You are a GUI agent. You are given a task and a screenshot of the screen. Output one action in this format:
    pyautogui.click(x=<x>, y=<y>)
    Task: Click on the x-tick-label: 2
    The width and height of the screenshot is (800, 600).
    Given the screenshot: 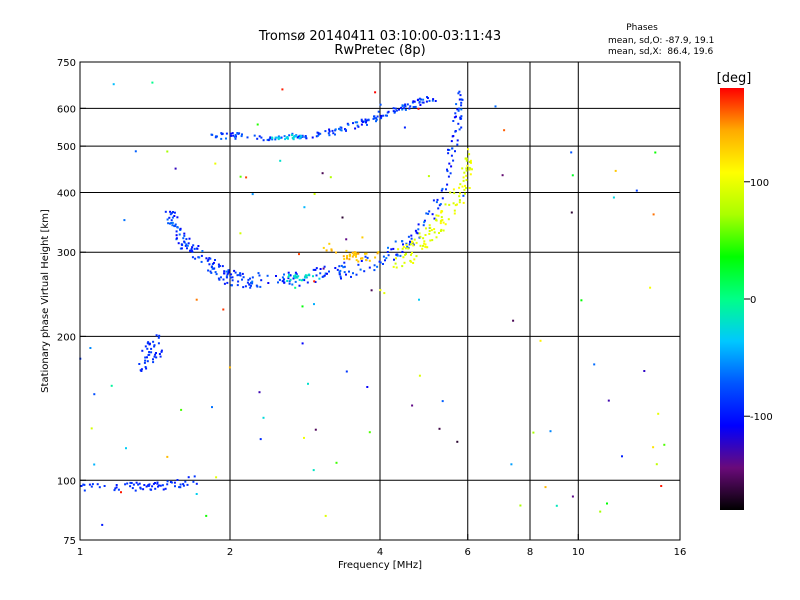 What is the action you would take?
    pyautogui.click(x=230, y=552)
    